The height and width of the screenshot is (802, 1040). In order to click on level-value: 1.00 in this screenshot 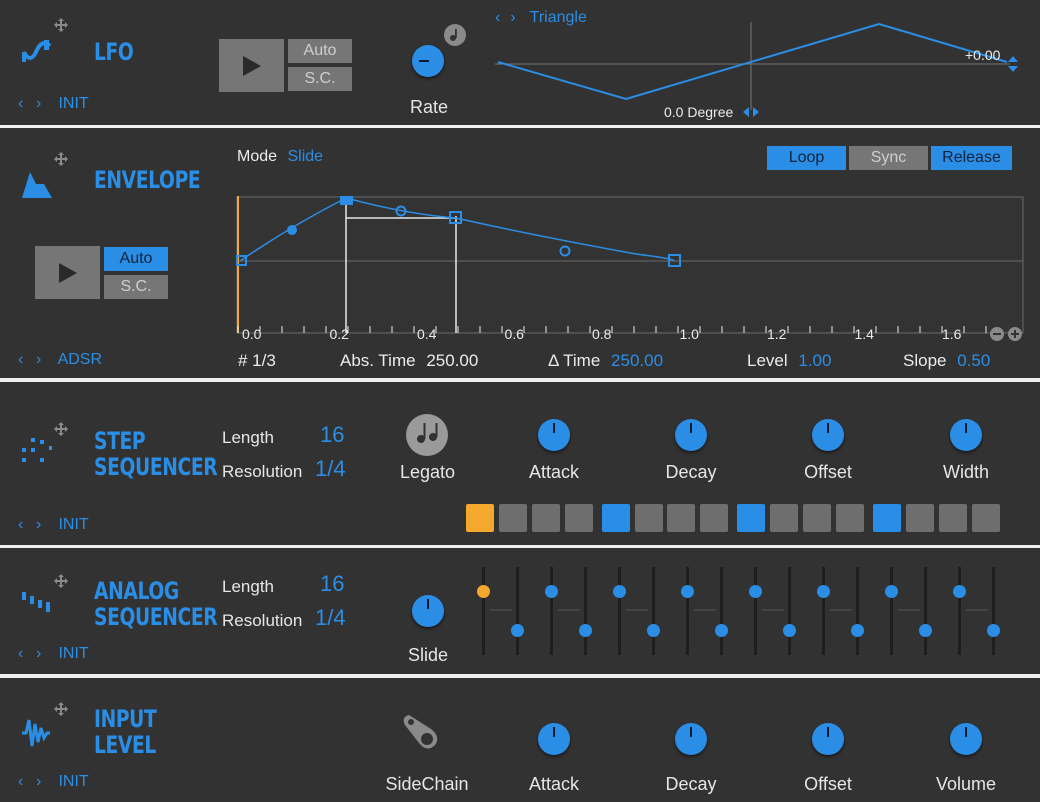, I will do `click(815, 360)`.